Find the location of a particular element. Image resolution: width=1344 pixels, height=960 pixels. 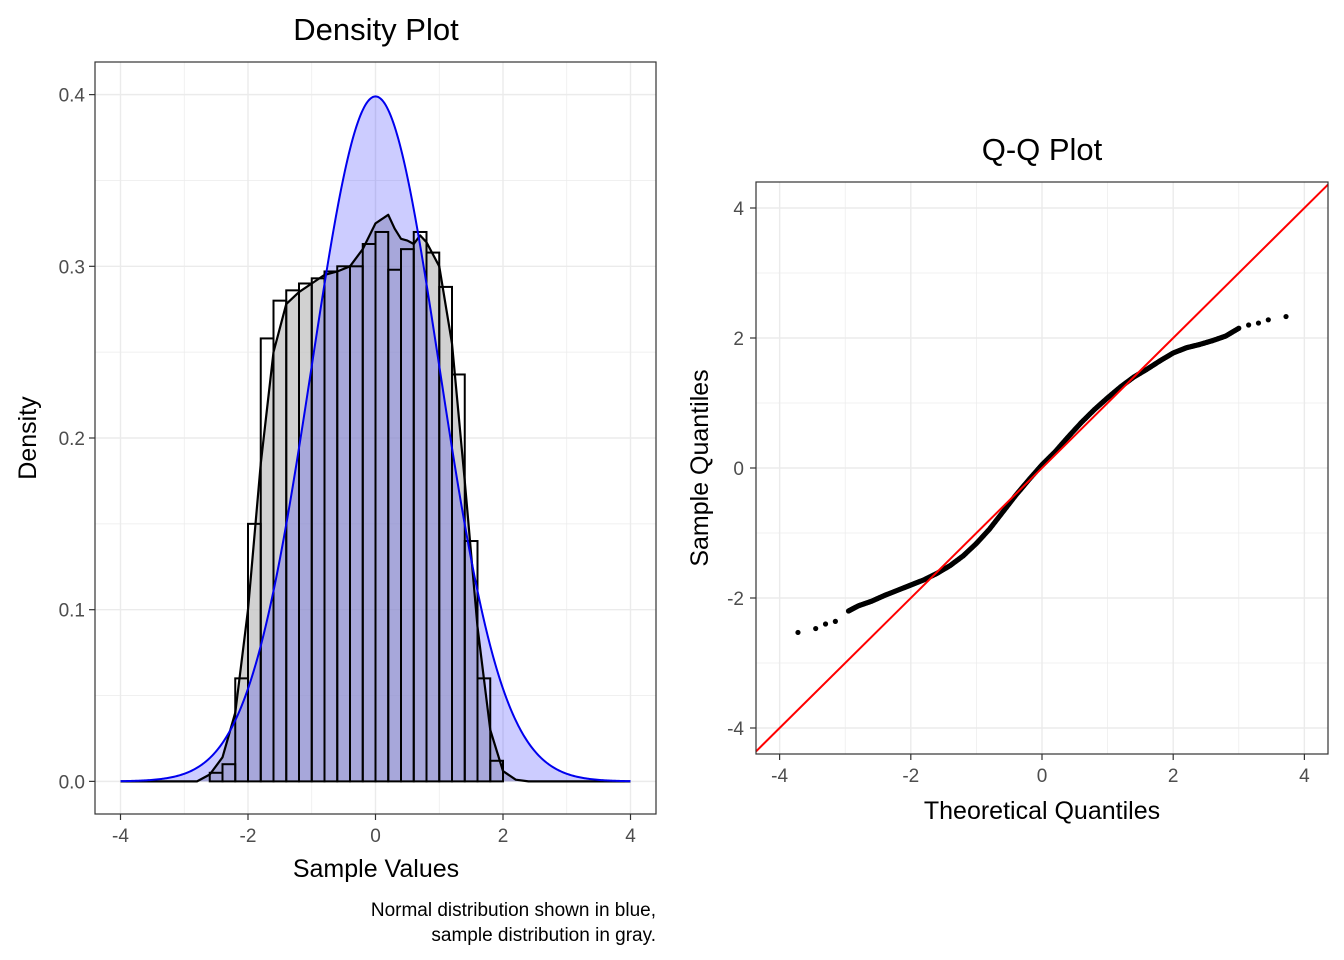

y-tick-label: 4 is located at coordinates (738, 209).